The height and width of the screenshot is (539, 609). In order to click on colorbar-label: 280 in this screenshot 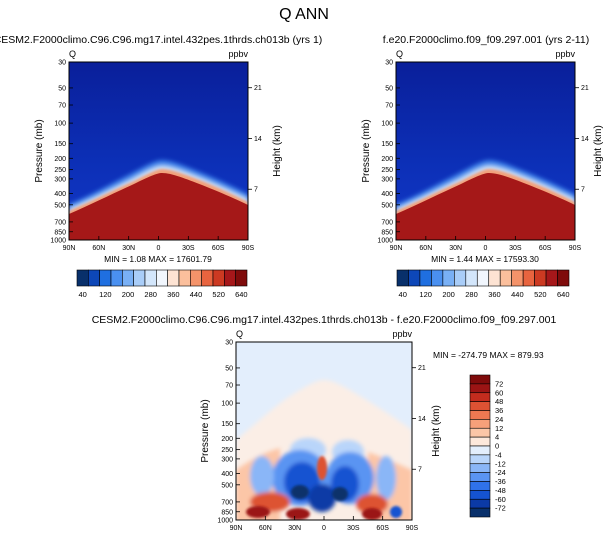, I will do `click(471, 294)`.